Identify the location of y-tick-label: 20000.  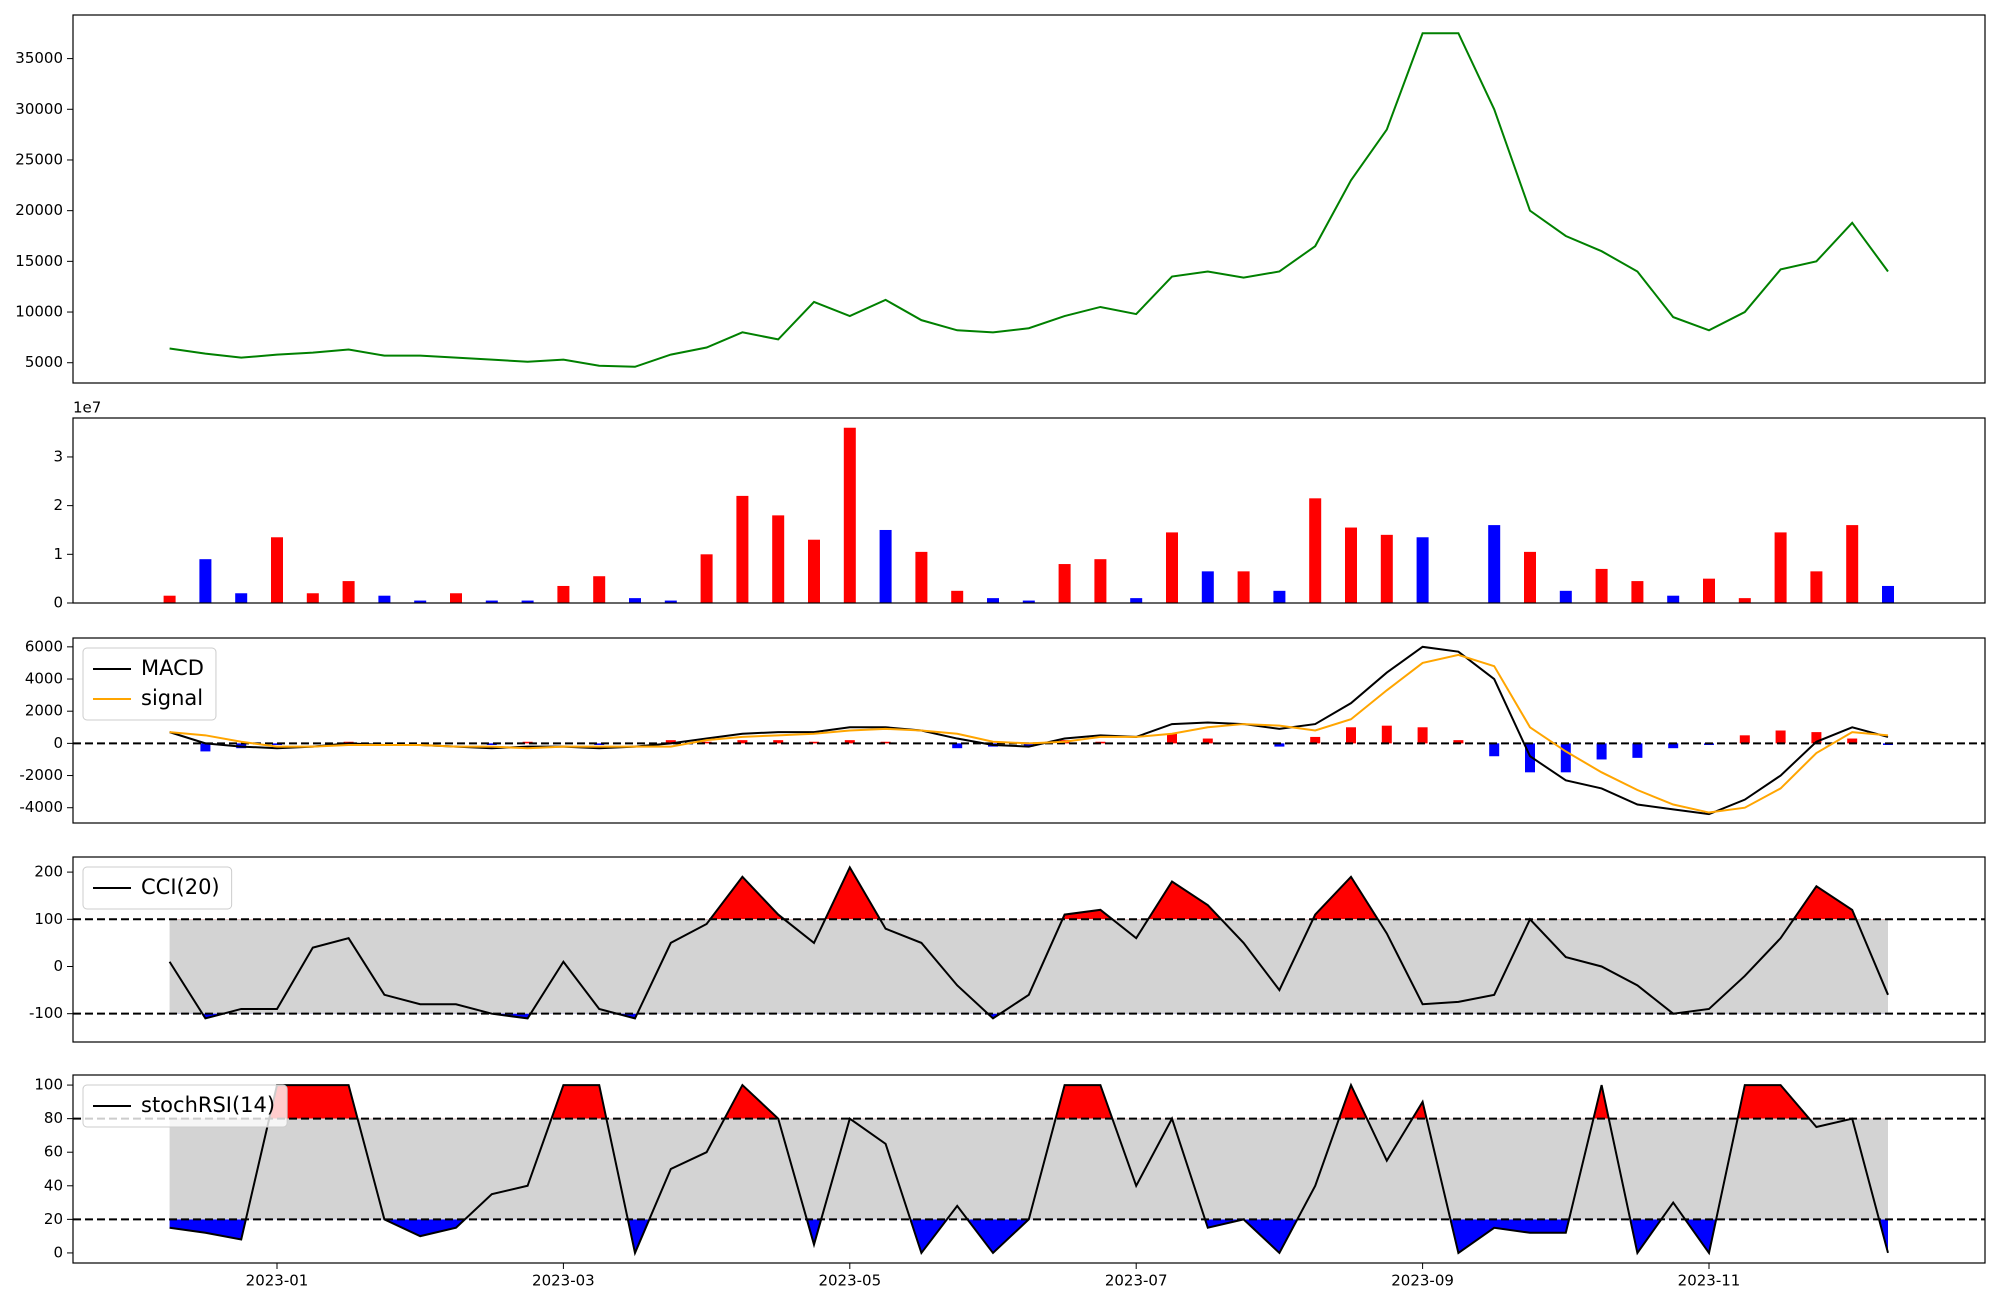
(39, 210).